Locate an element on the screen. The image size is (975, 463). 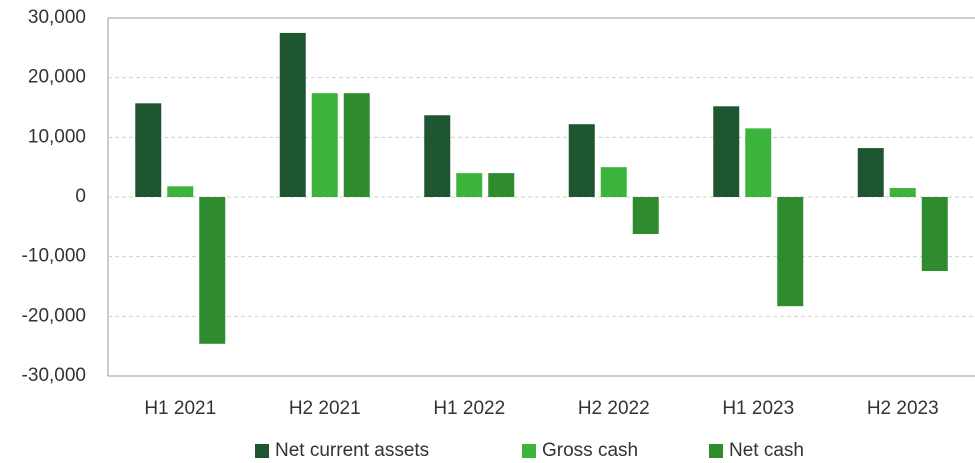
legend-label: Net current assets is located at coordinates (352, 450).